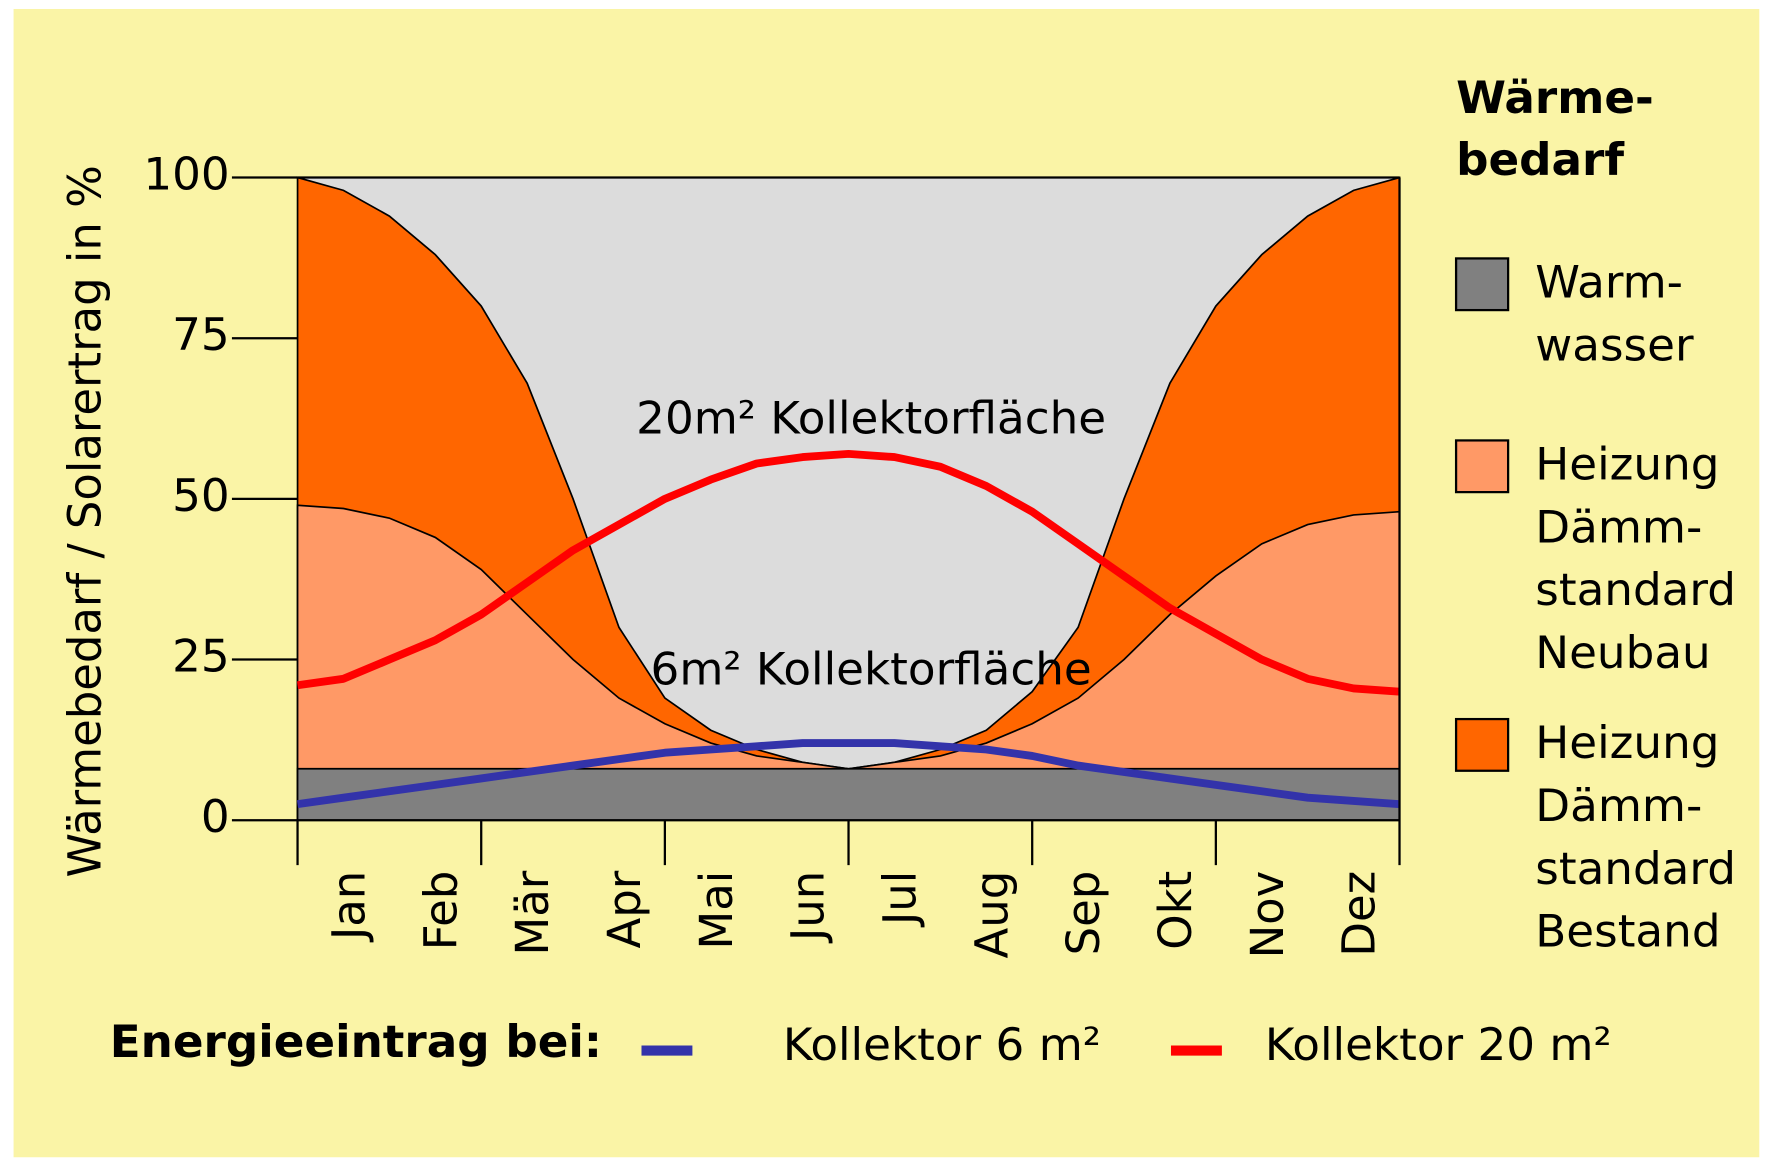 This screenshot has width=1774, height=1164. Describe the element at coordinates (186, 174) in the screenshot. I see `y-tick-label: 100` at that location.